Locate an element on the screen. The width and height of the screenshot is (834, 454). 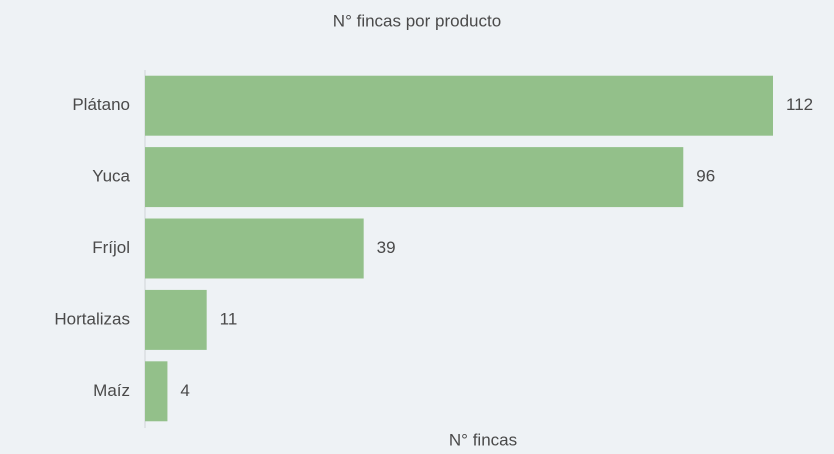
x-axis-label: N° fincas is located at coordinates (483, 439).